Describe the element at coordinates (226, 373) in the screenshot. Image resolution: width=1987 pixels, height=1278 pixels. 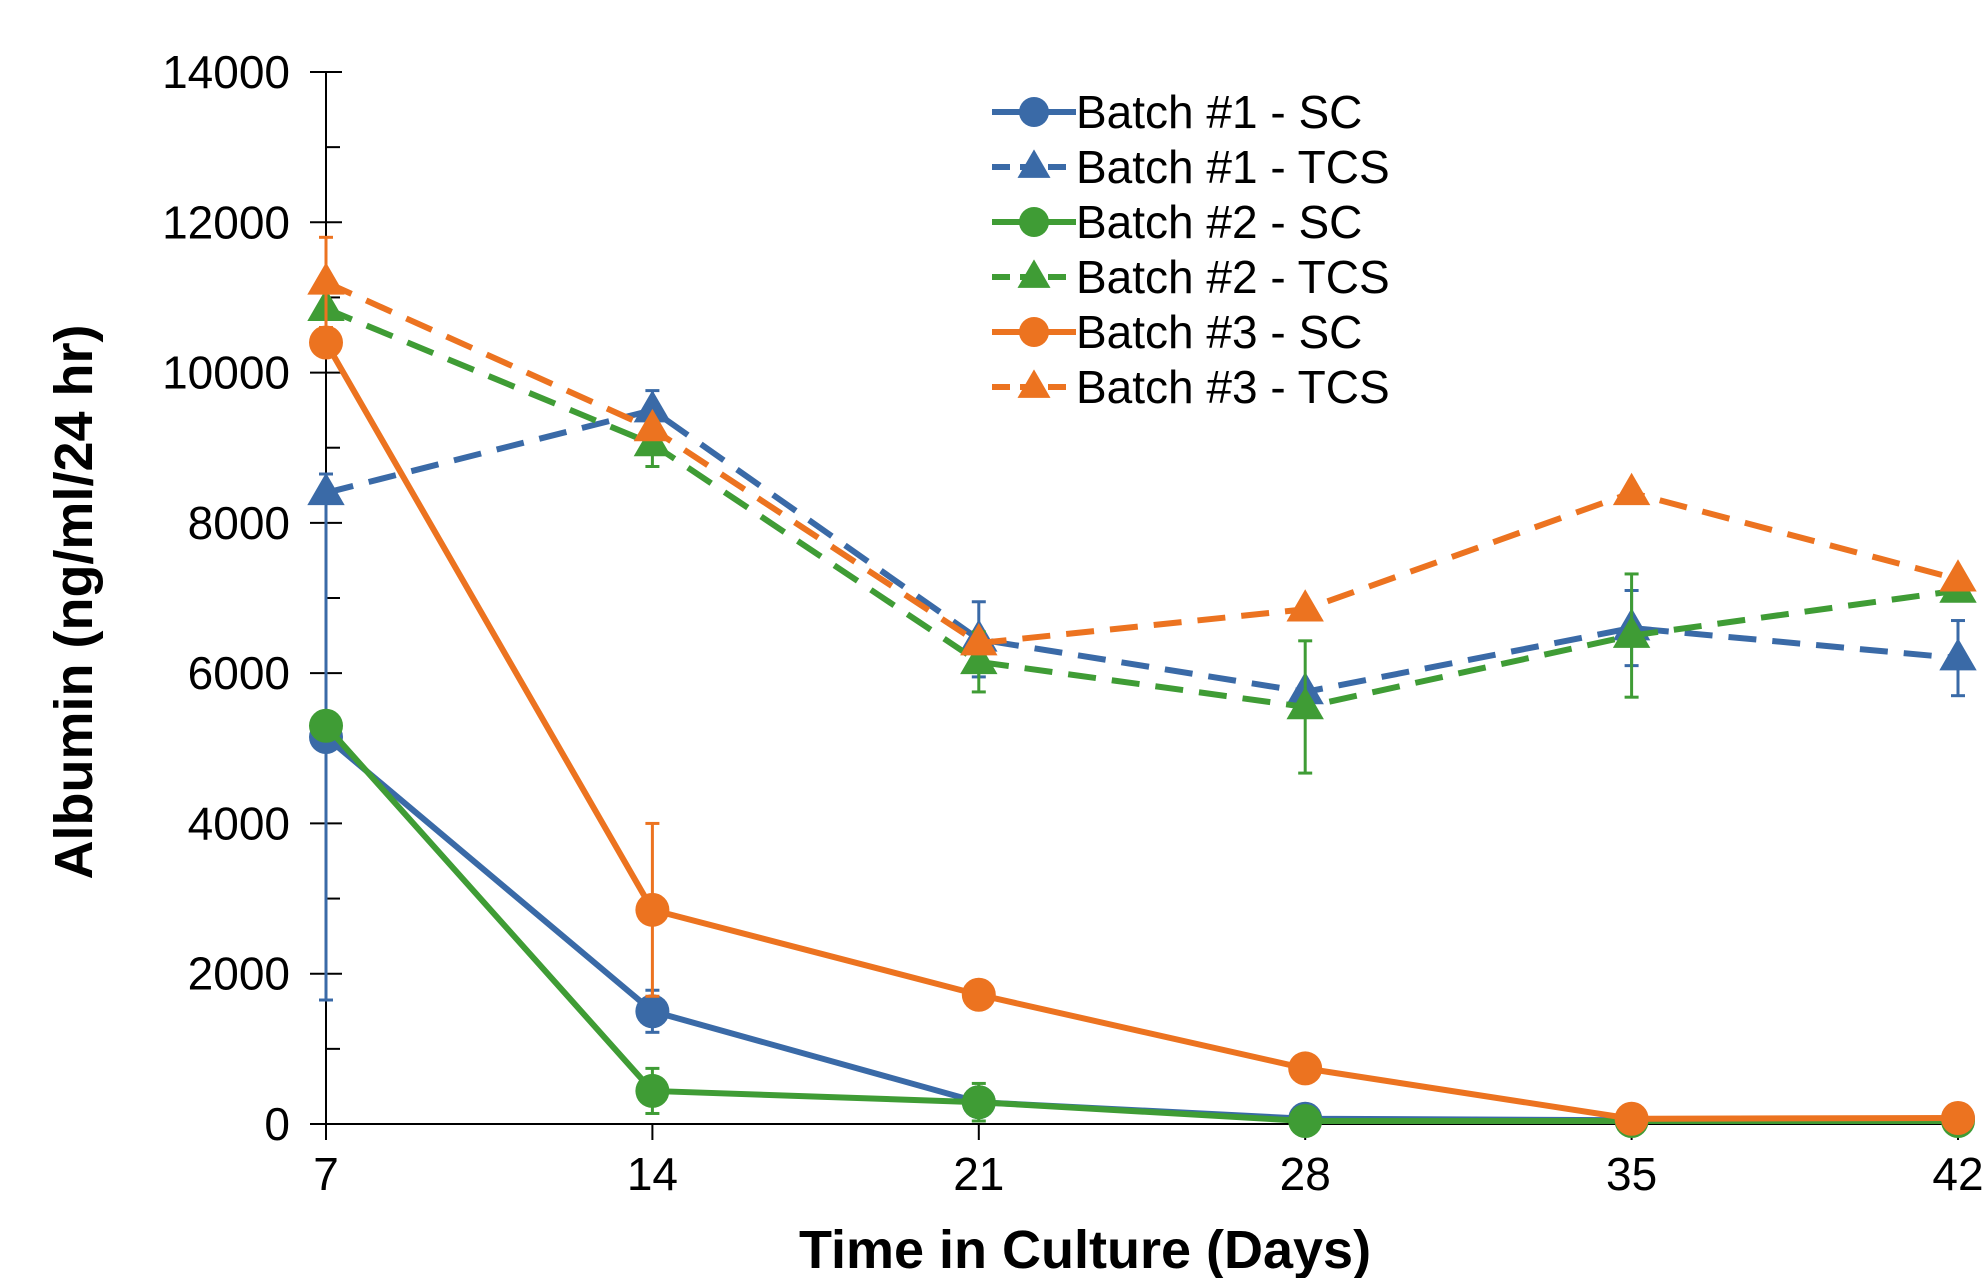
I see `y-tick-label: 10000` at that location.